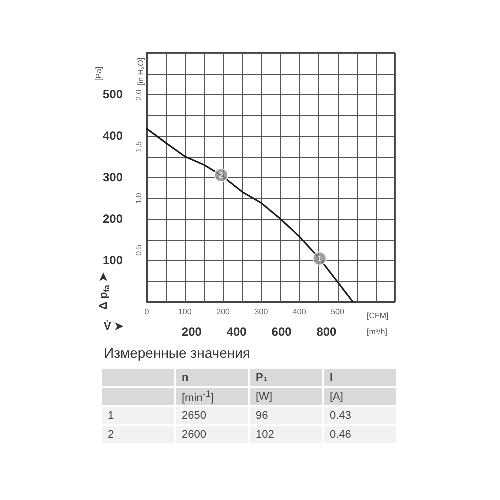  I want to click on annotation: 1, so click(320, 259).